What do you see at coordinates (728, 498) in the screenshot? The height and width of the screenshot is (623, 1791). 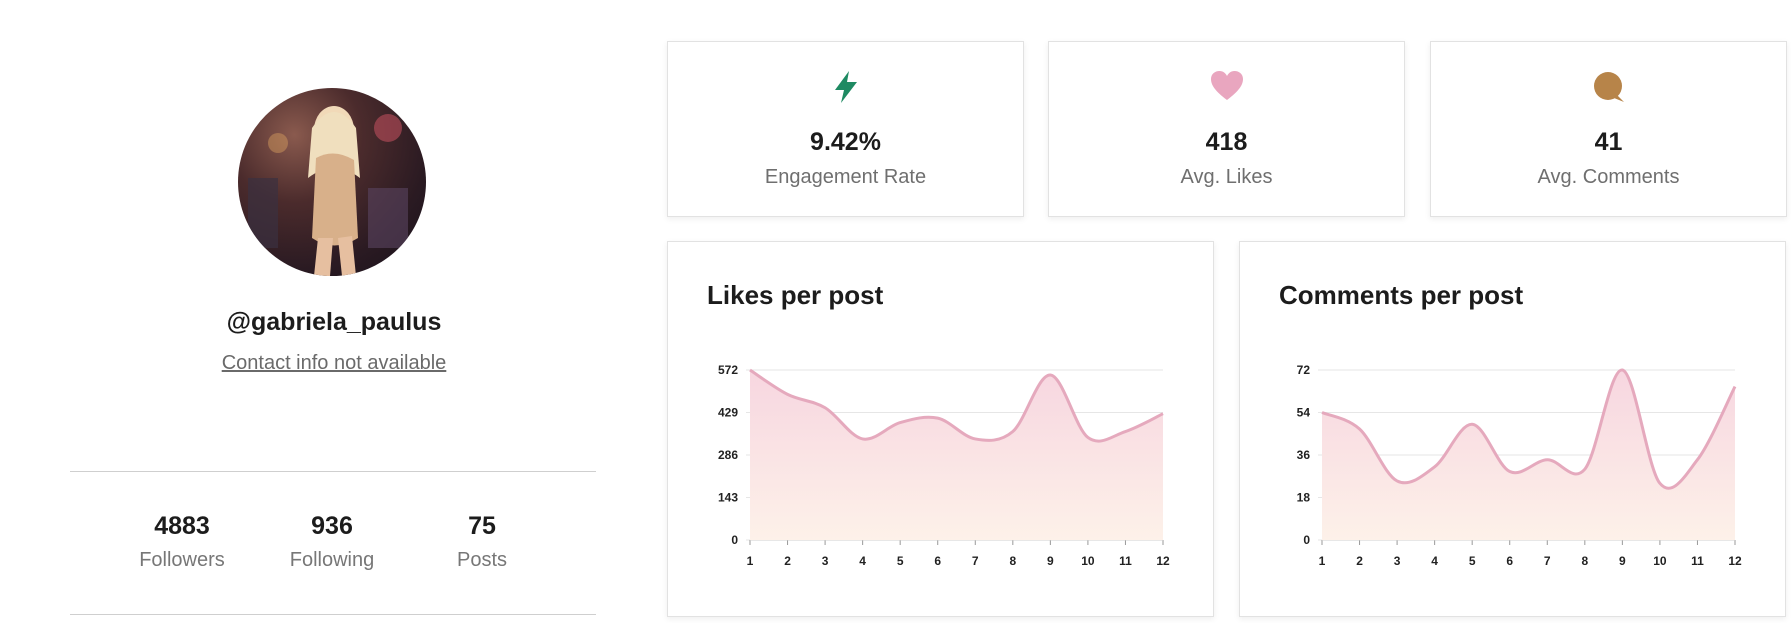 I see `y-tick-label: 143` at bounding box center [728, 498].